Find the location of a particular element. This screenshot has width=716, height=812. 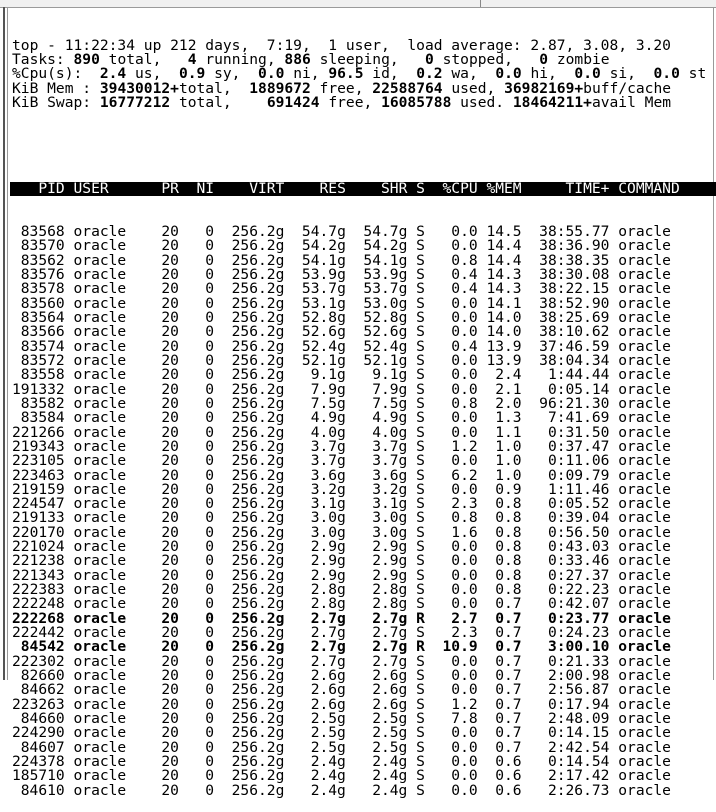

cell-res: 54.2g is located at coordinates (323, 246).